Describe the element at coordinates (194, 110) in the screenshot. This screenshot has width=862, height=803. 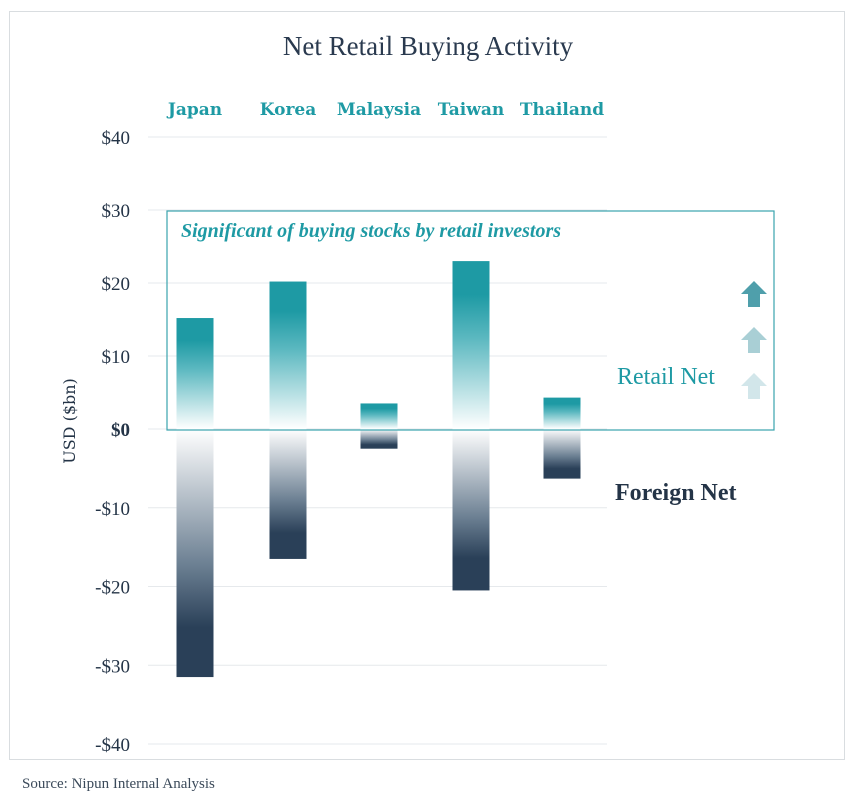
I see `category-label: Japan` at that location.